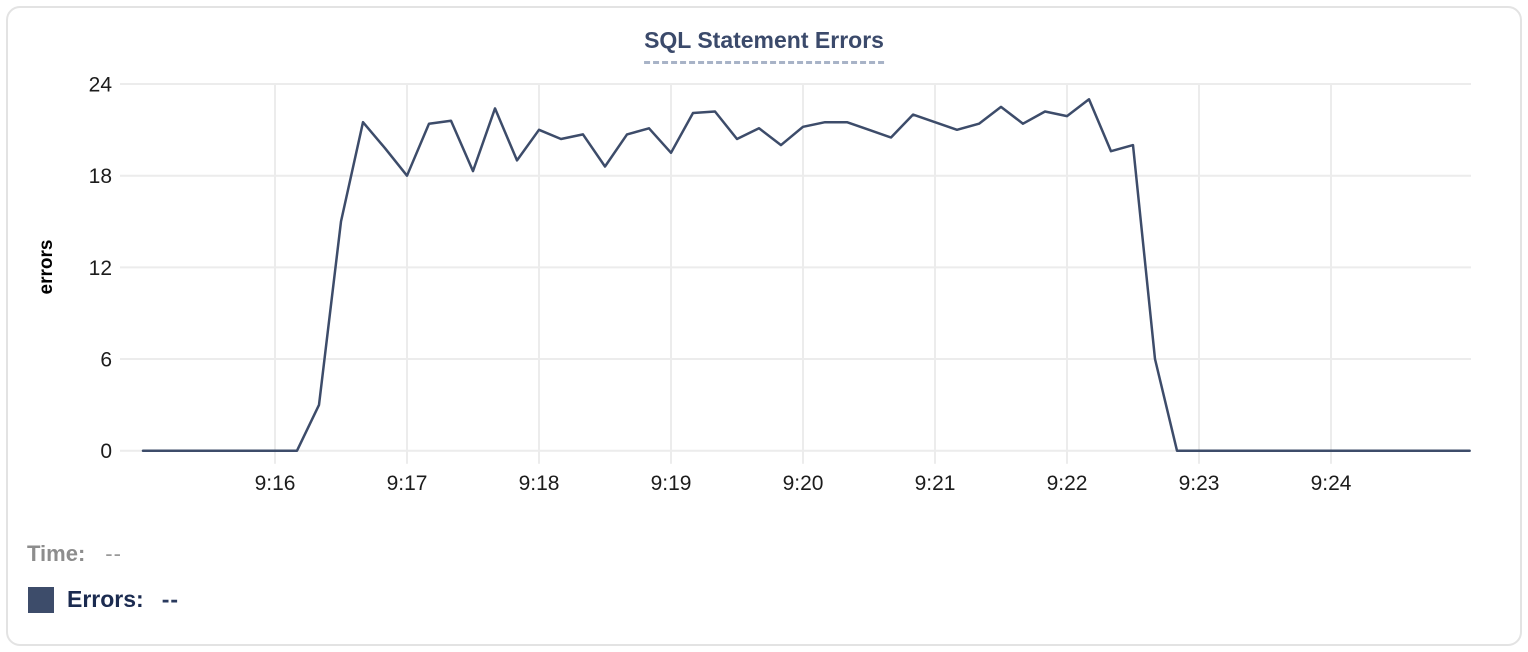  I want to click on y-tick-label: 24, so click(101, 85).